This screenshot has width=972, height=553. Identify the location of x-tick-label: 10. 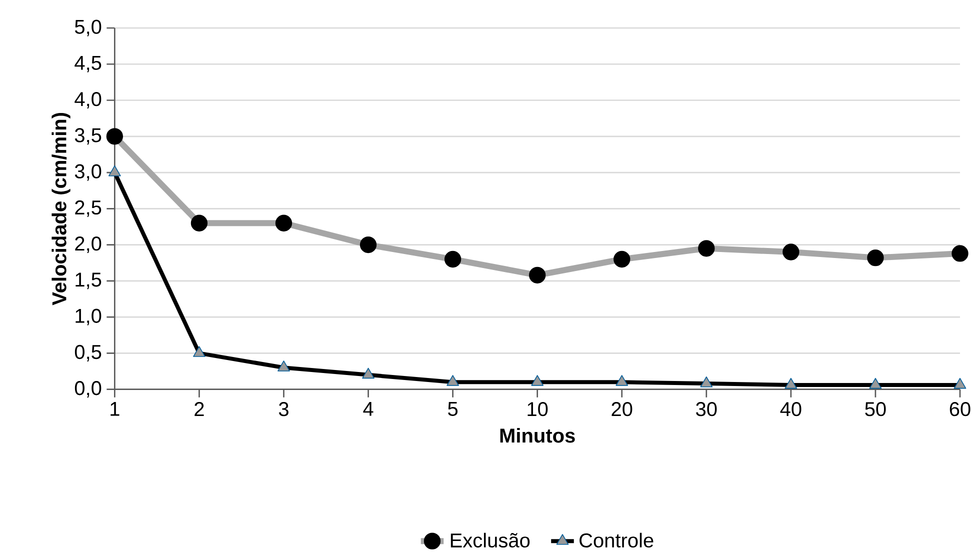
(538, 409).